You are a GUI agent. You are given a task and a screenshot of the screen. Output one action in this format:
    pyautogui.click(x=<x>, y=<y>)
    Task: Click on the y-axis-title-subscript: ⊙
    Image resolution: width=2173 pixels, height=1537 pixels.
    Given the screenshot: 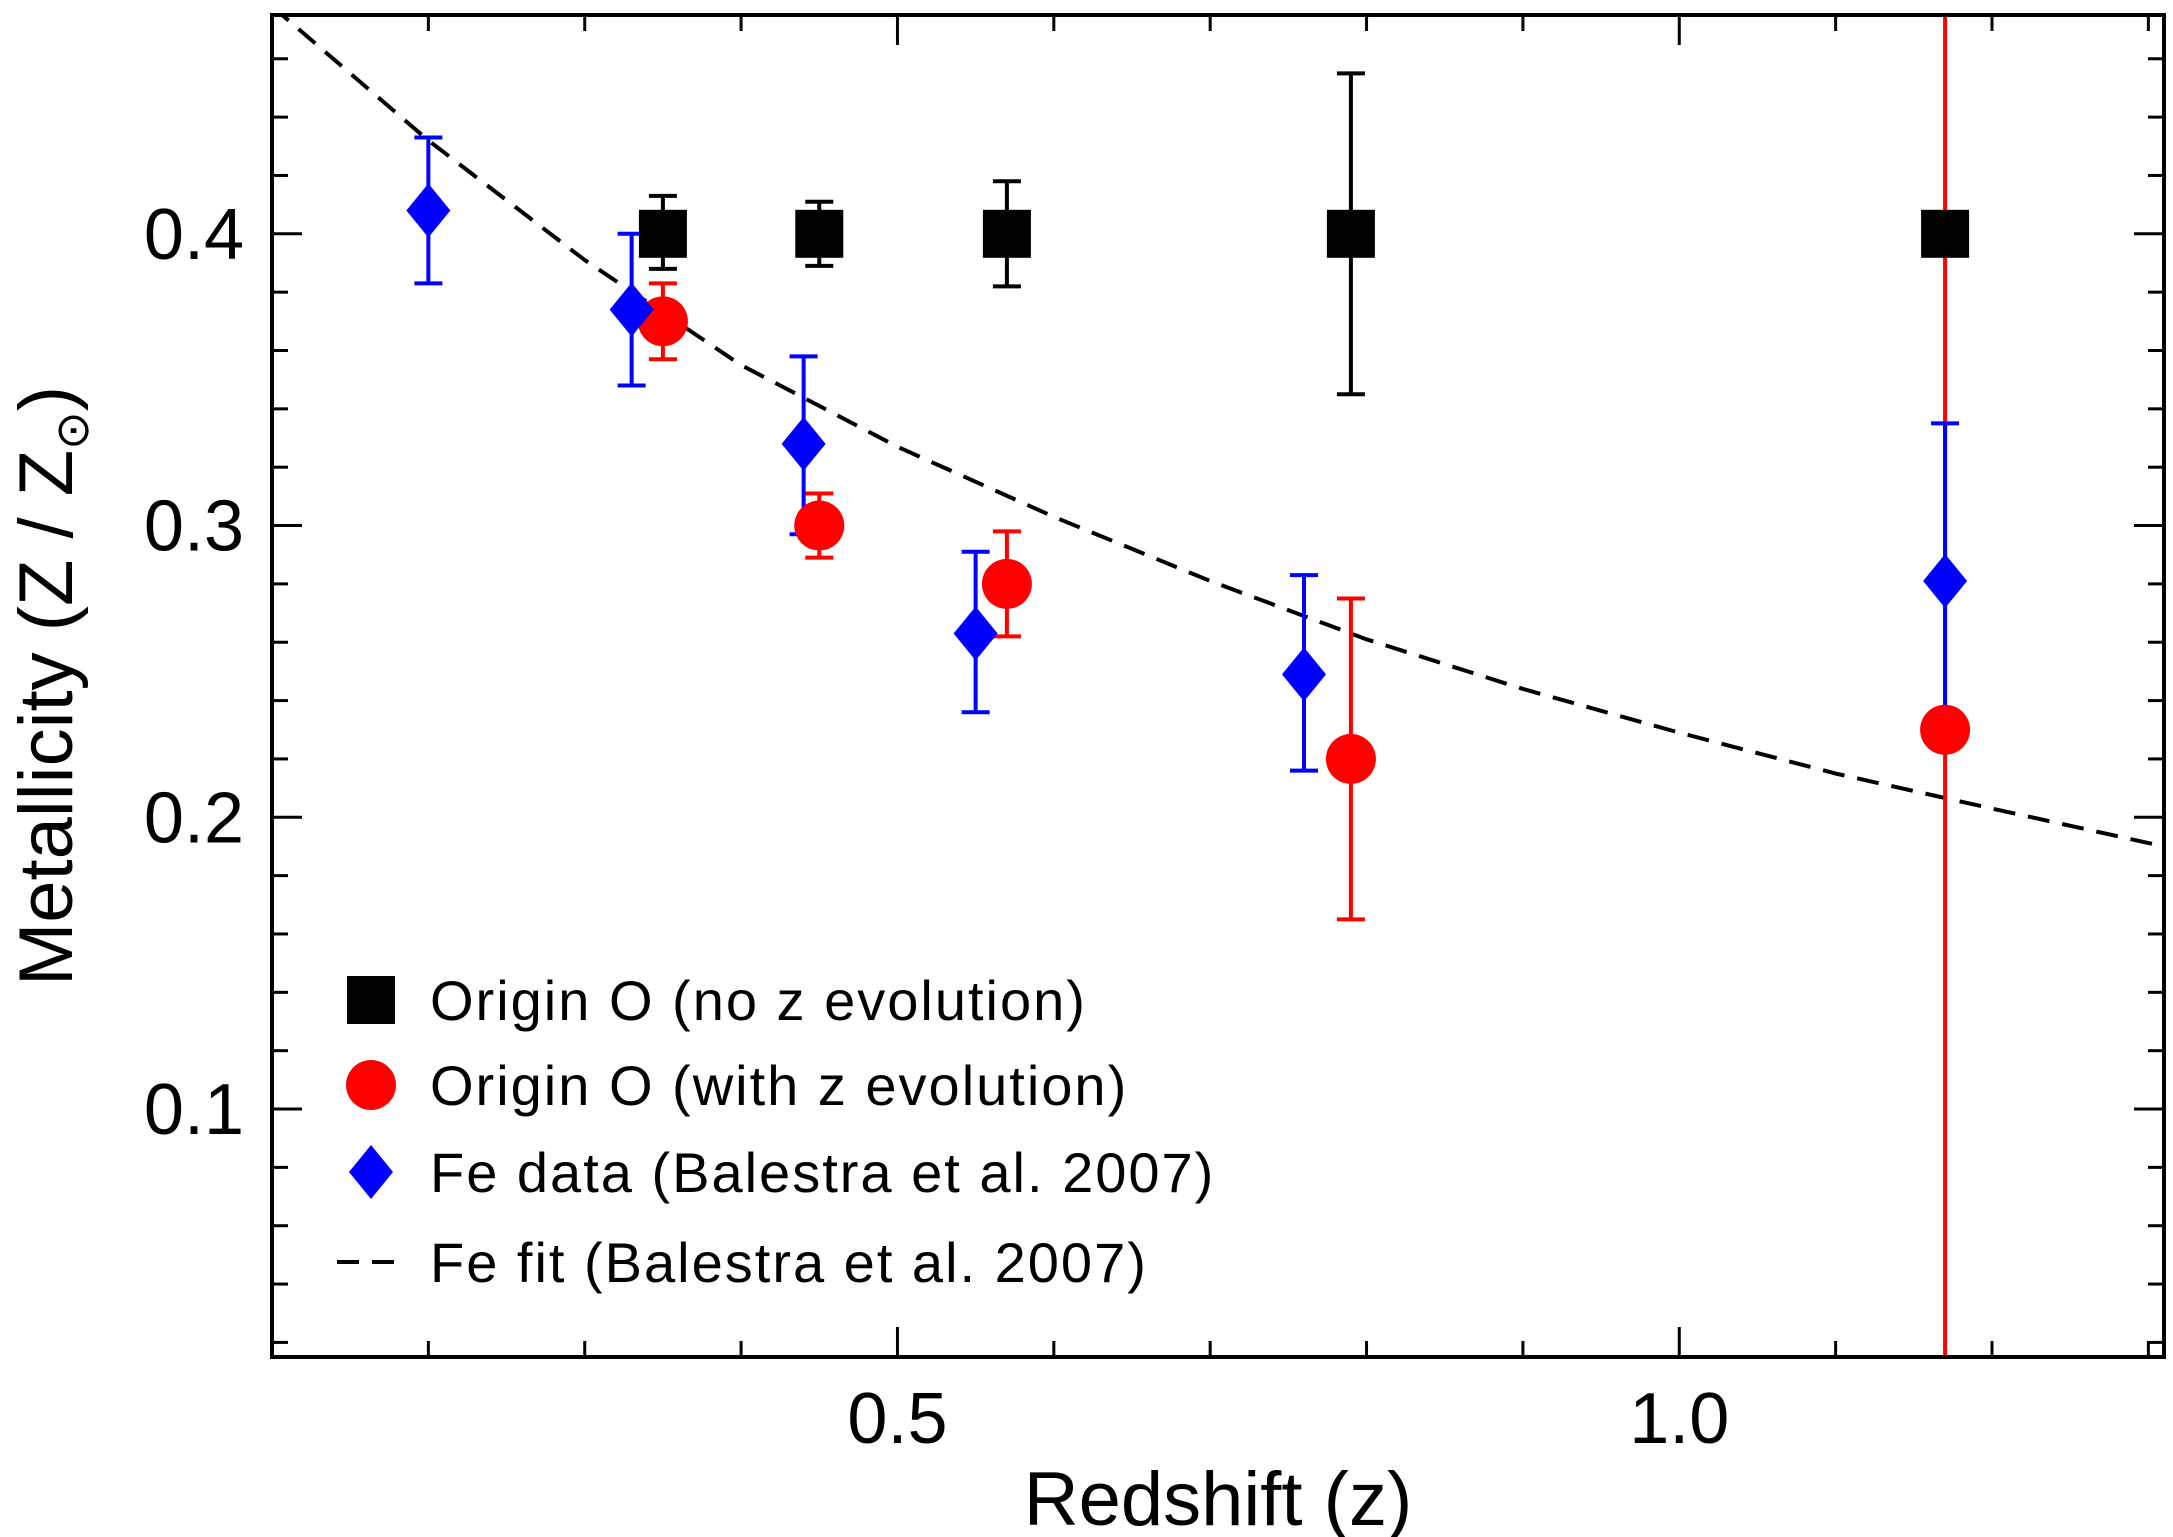 What is the action you would take?
    pyautogui.click(x=72, y=430)
    